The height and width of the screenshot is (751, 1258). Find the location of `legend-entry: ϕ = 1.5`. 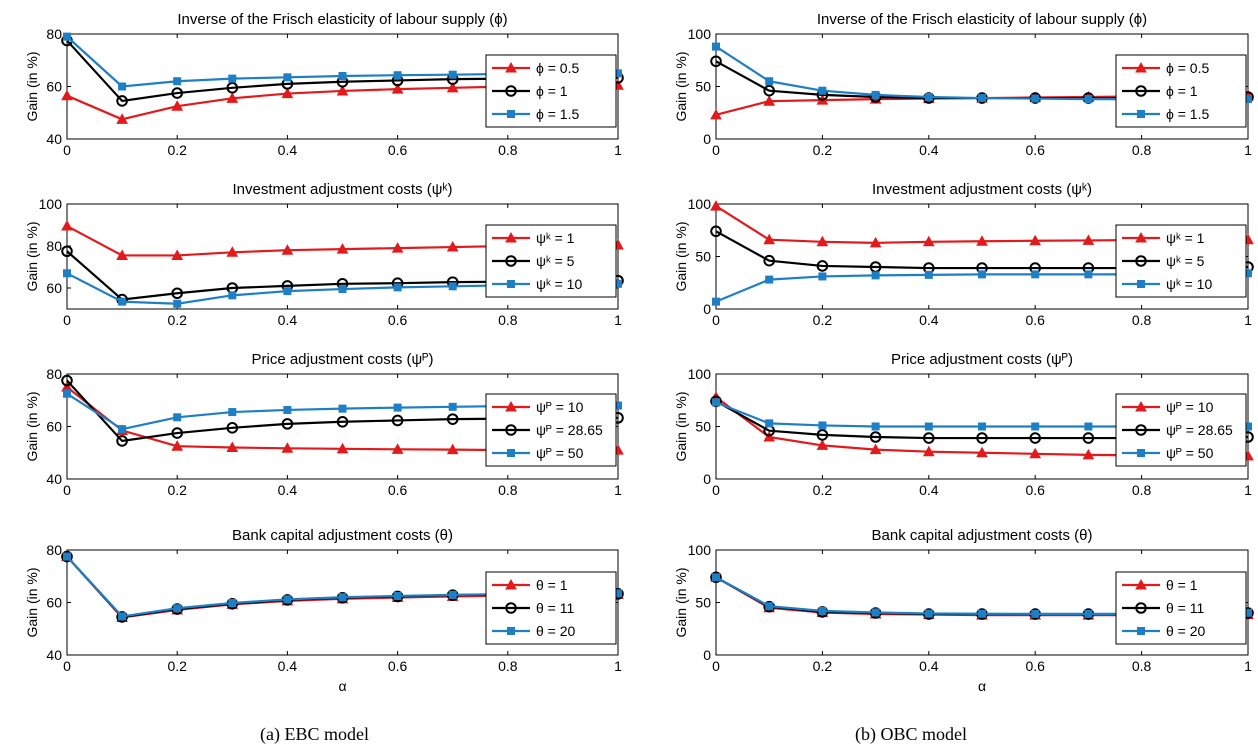

legend-entry: ϕ = 1.5 is located at coordinates (1187, 114).